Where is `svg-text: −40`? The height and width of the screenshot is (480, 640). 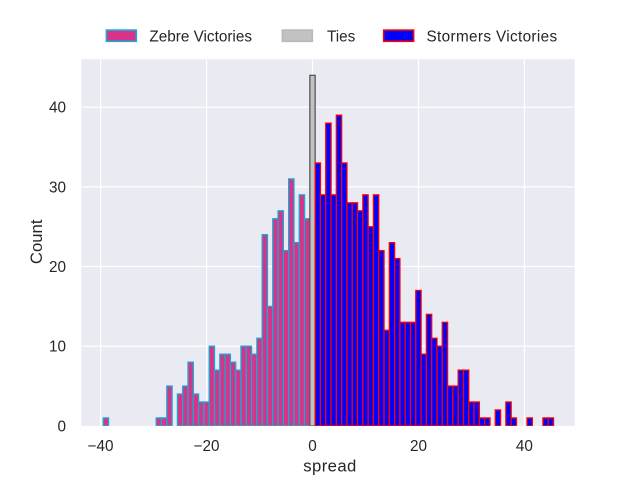 svg-text: −40 is located at coordinates (101, 446).